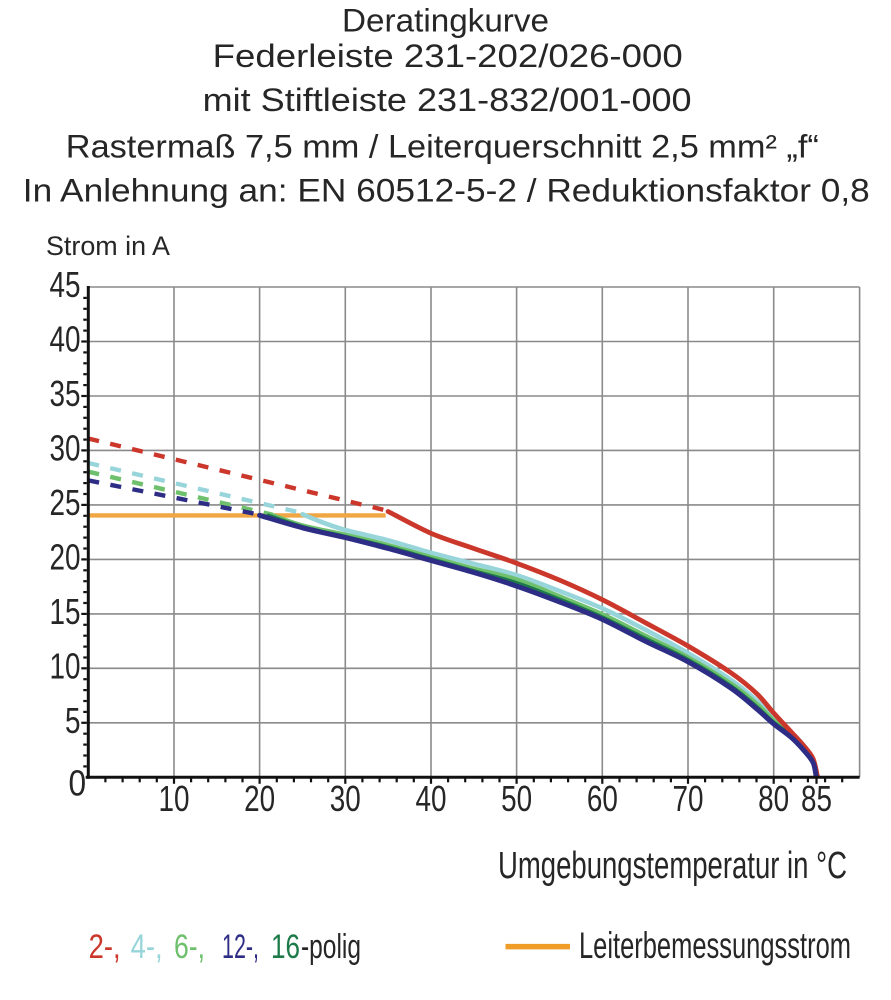 This screenshot has width=891, height=1000. What do you see at coordinates (78, 783) in the screenshot?
I see `svg-text: 0` at bounding box center [78, 783].